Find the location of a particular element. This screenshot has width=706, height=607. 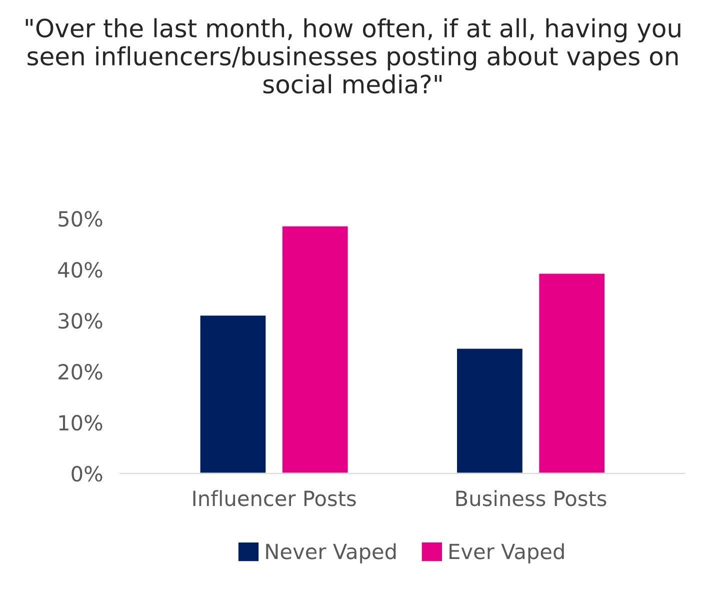

y-tick-label: 40% is located at coordinates (80, 270).